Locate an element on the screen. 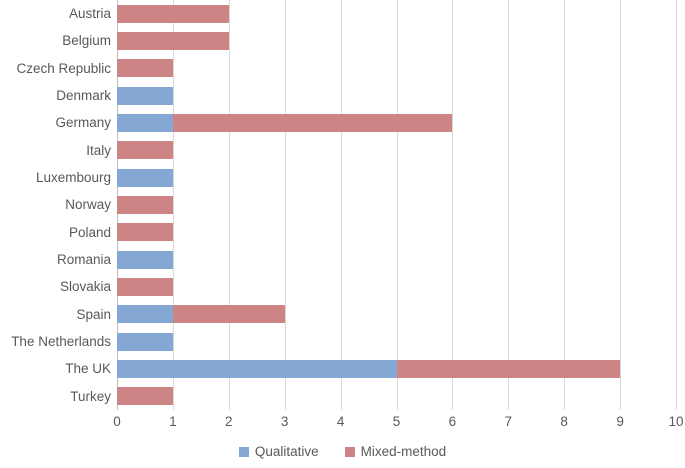 The width and height of the screenshot is (685, 468). x-tick-label: 8 is located at coordinates (564, 421).